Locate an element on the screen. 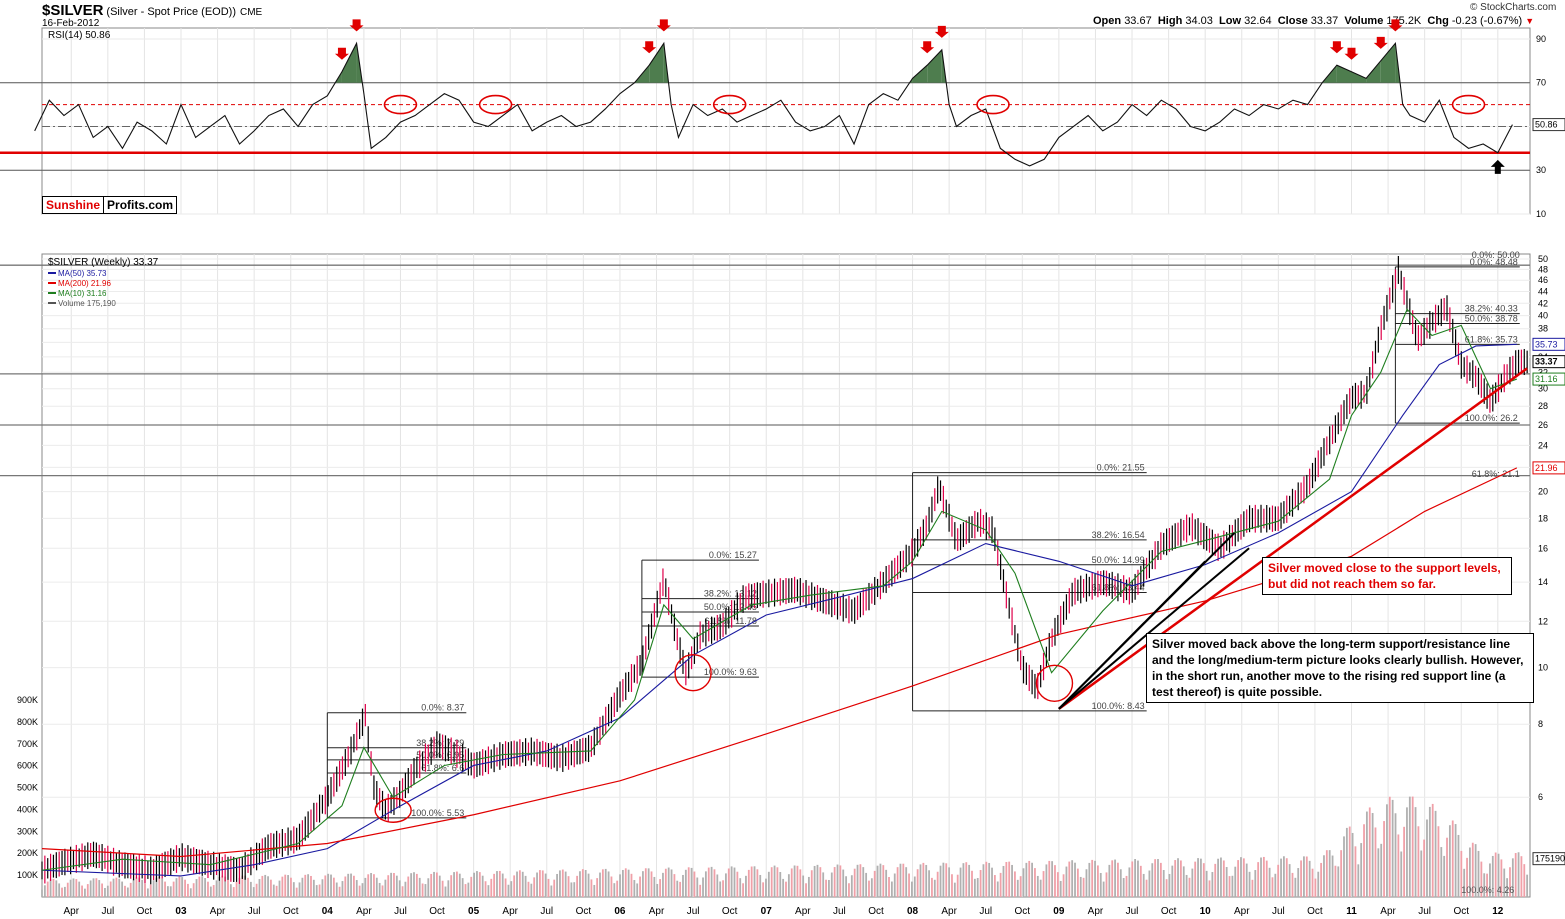 The image size is (1565, 919). fib-level-label: 50.0%: 12.45 is located at coordinates (730, 607).